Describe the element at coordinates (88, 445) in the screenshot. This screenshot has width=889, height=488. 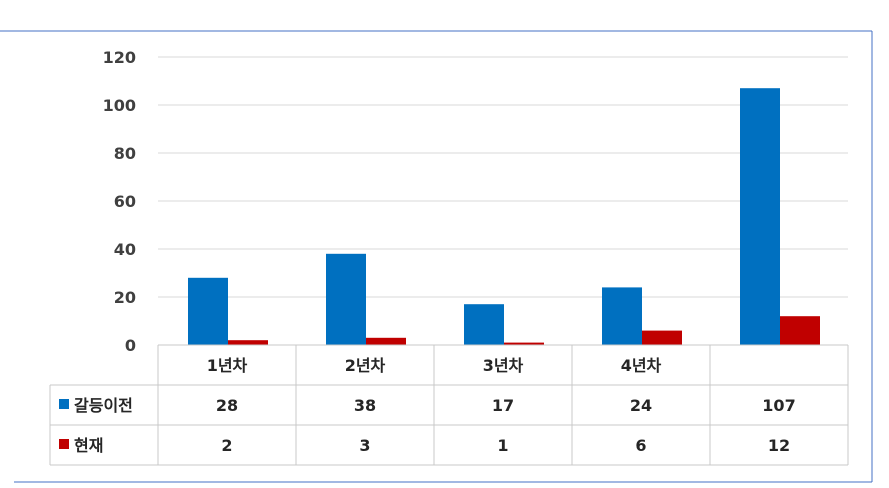
I see `legend-label: 현재` at that location.